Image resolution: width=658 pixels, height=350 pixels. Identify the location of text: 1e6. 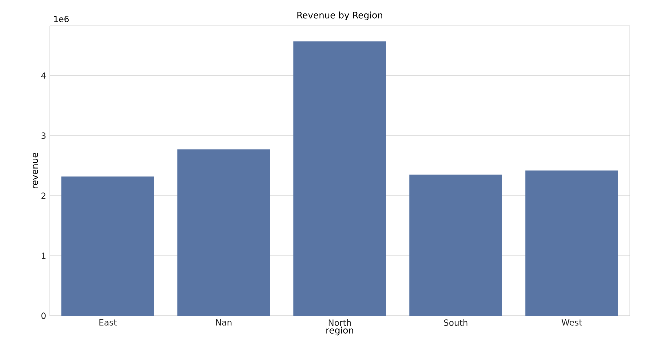
(61, 19).